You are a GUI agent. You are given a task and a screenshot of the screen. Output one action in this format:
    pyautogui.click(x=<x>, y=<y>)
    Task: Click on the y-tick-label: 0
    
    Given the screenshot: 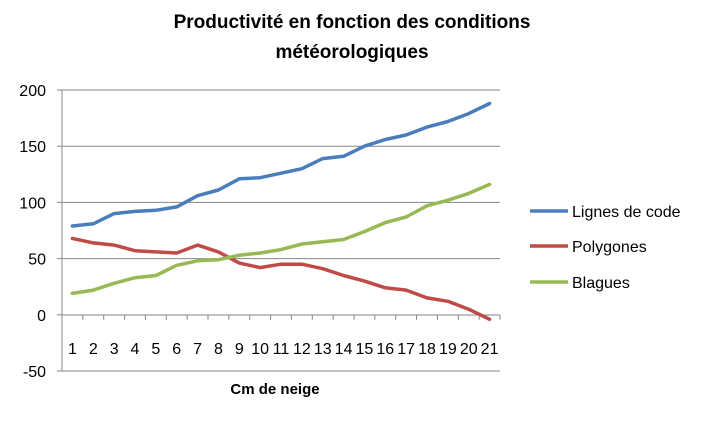 What is the action you would take?
    pyautogui.click(x=41, y=316)
    